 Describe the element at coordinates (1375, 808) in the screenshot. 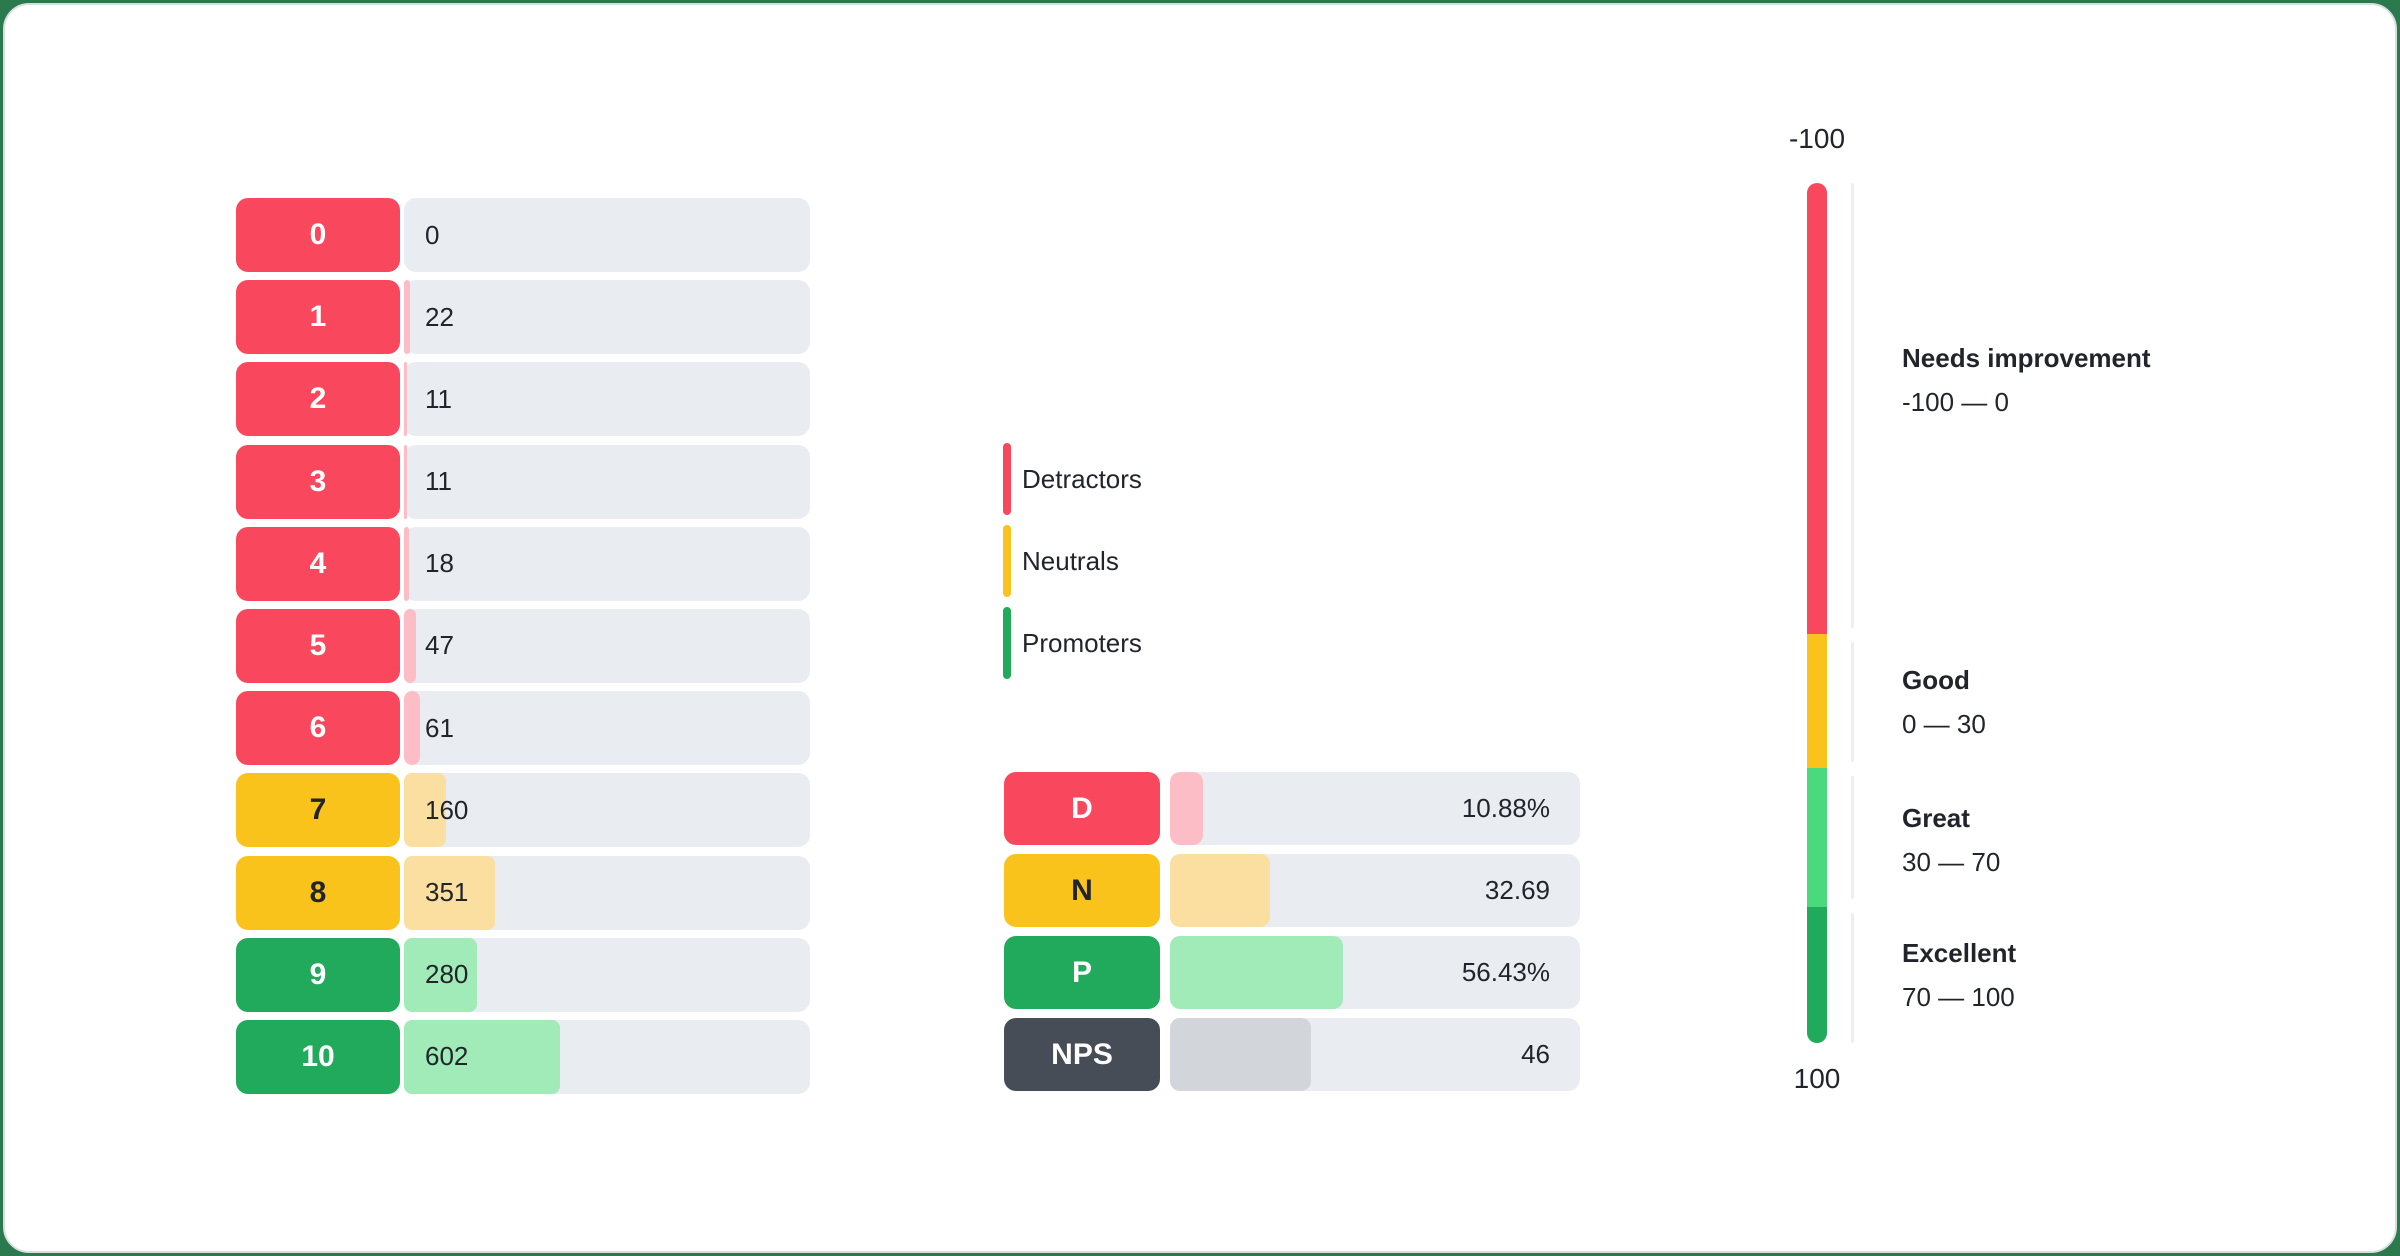

I see `summary-bar-track: 10.88%` at that location.